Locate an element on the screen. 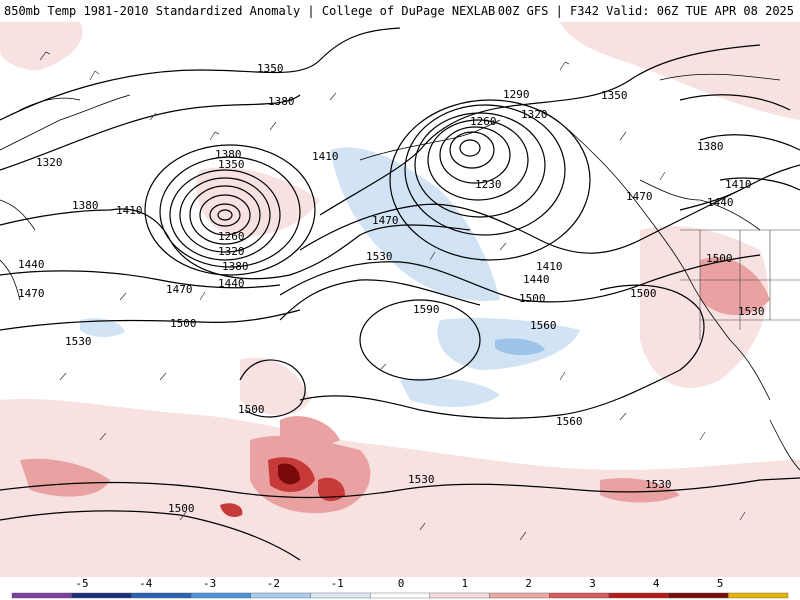  colorbar-tick-label: -1 is located at coordinates (337, 583).